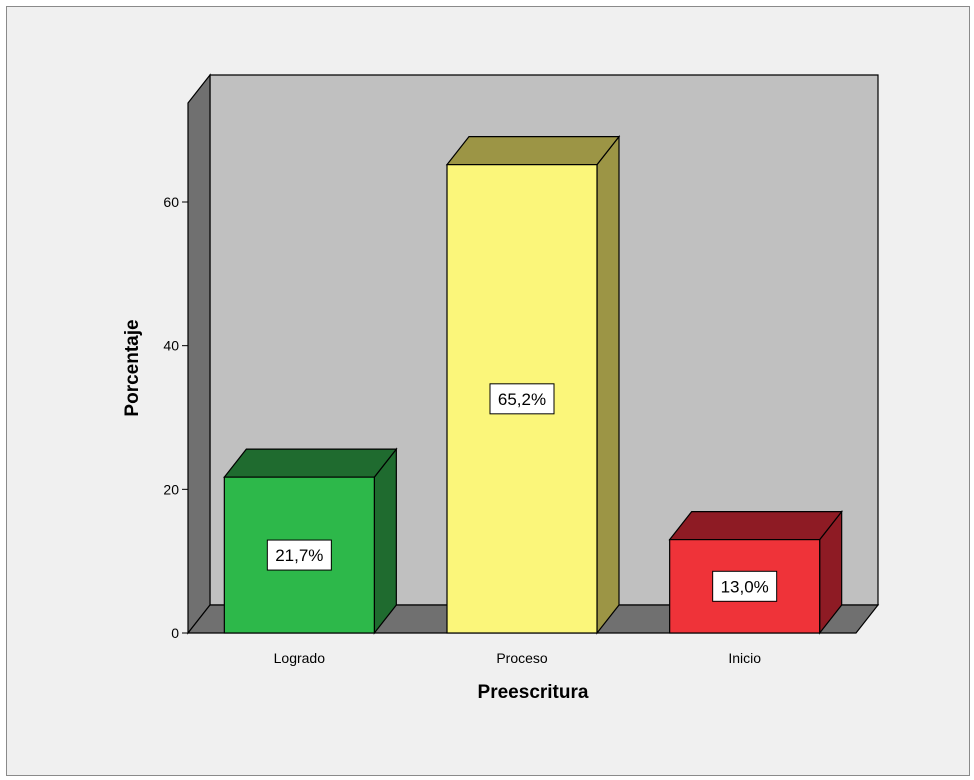 The height and width of the screenshot is (780, 974). Describe the element at coordinates (199, 354) in the screenshot. I see `side-wall` at that location.